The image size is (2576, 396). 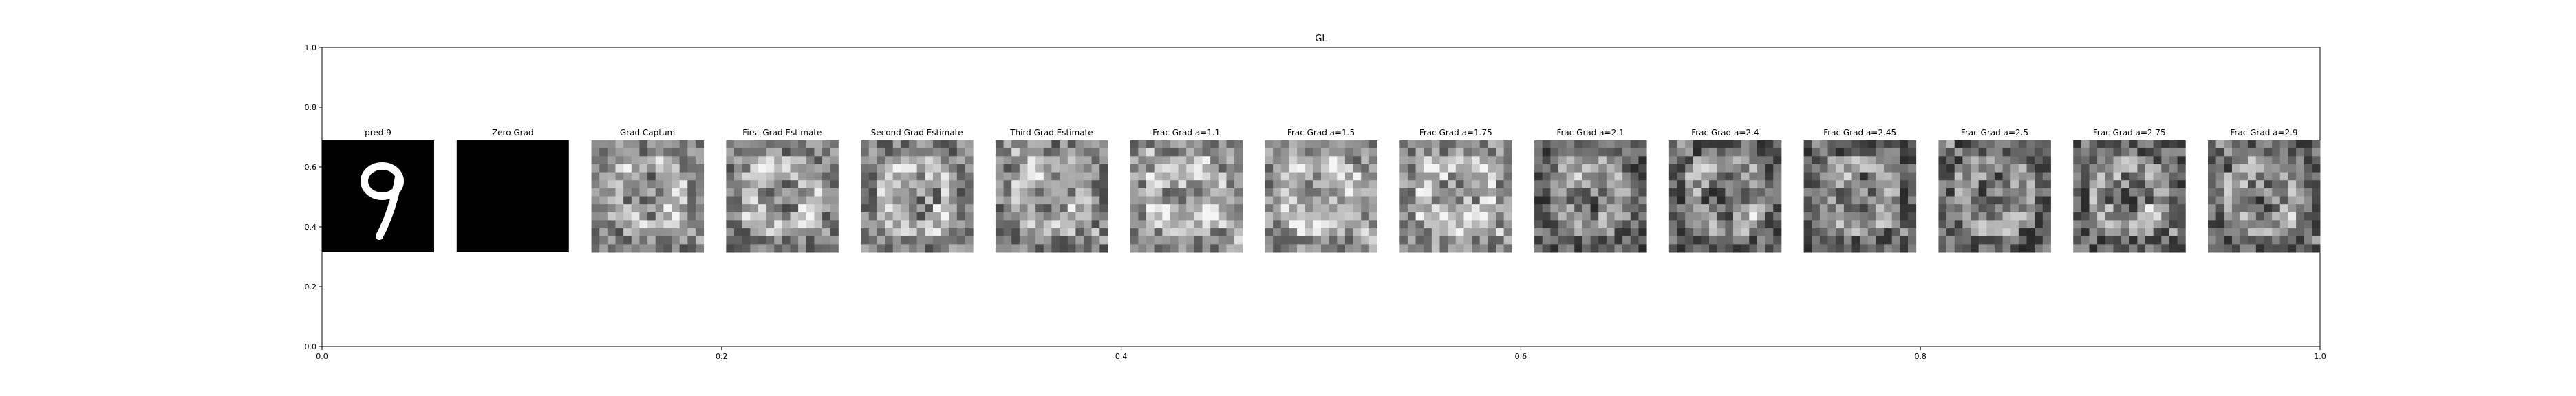 I want to click on digit-stem, so click(x=389, y=206).